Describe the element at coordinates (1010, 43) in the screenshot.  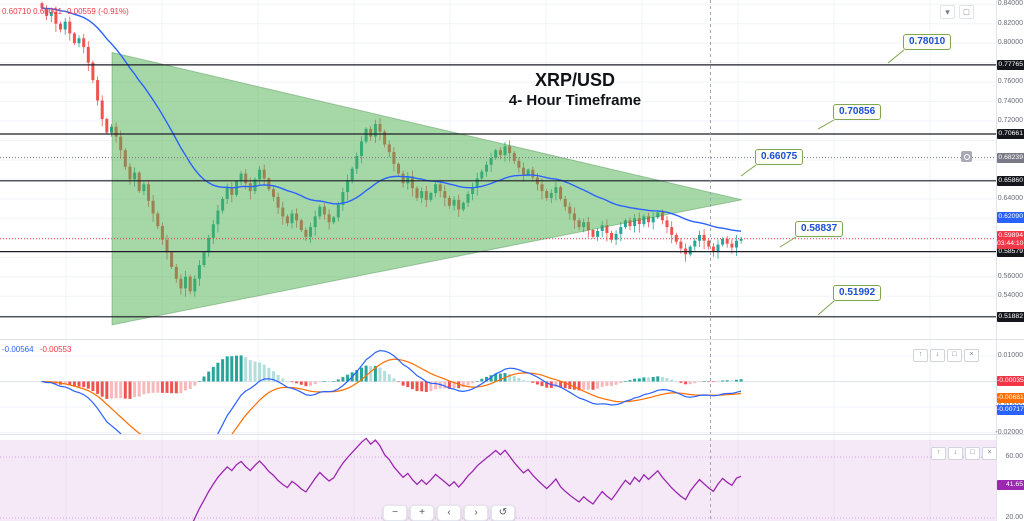
I see `axis-price-tick: 0.80000` at that location.